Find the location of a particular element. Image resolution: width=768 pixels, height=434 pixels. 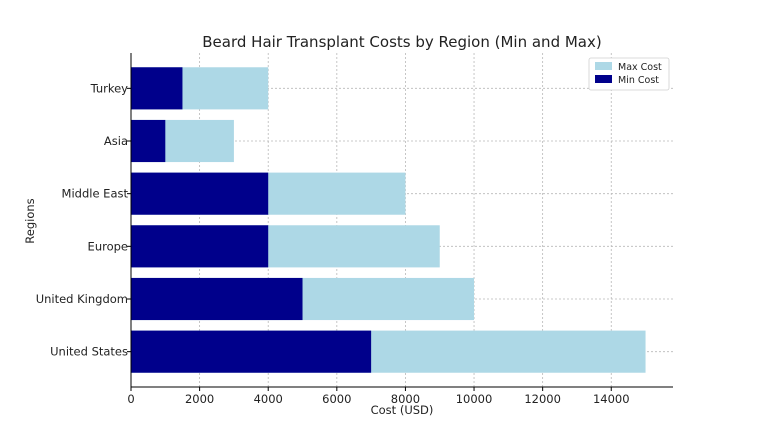

x-tick-label: 2000 is located at coordinates (199, 399).